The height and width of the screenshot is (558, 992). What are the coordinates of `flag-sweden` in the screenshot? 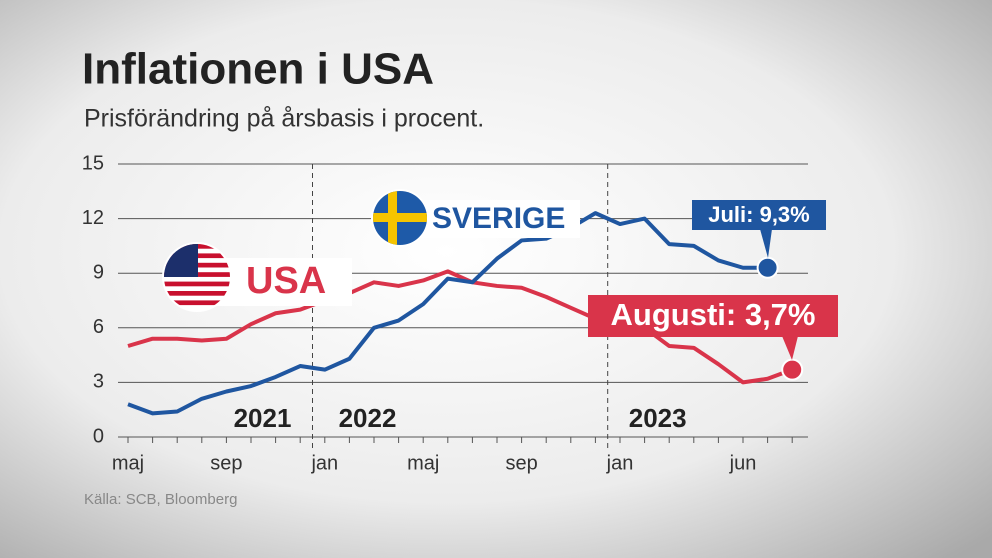 It's located at (400, 218).